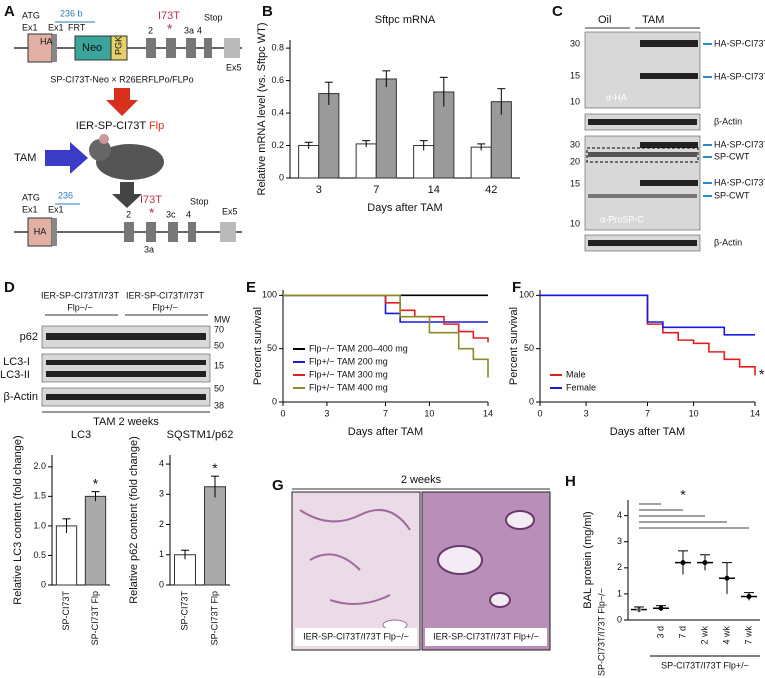 This screenshot has width=765, height=678. I want to click on group-label: SP-CI73T/I73T Flp+/−, so click(705, 665).